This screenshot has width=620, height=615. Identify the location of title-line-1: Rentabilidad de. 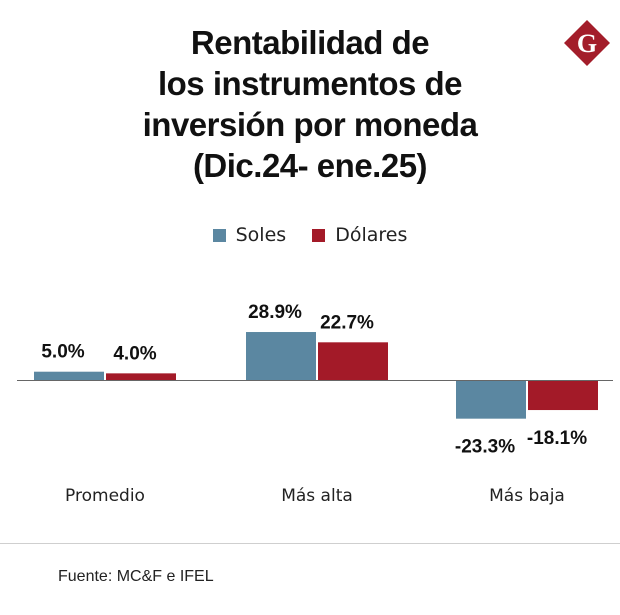
(310, 42).